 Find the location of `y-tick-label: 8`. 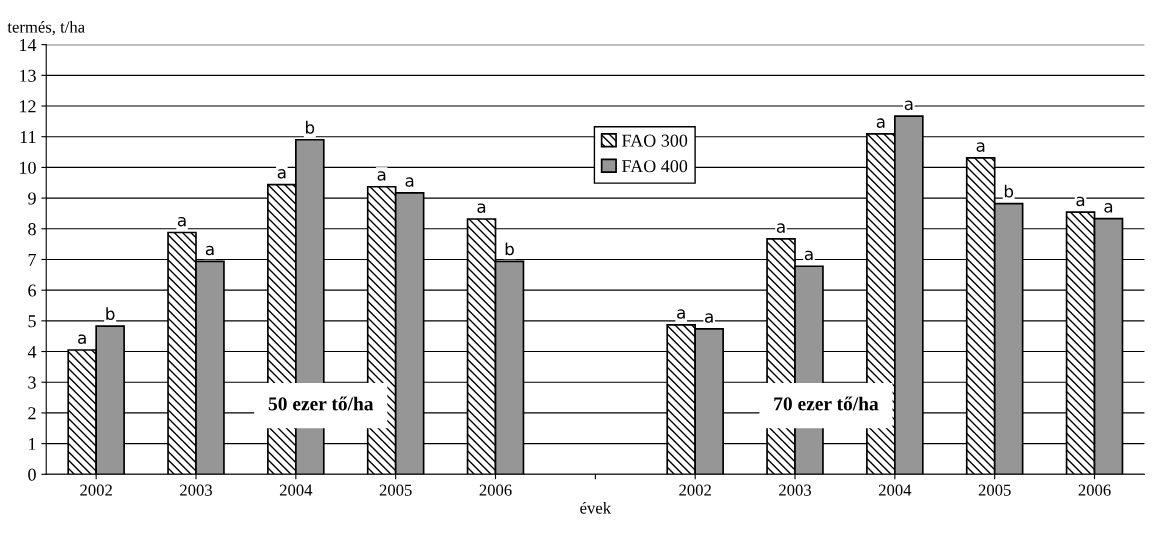

y-tick-label: 8 is located at coordinates (32, 229).